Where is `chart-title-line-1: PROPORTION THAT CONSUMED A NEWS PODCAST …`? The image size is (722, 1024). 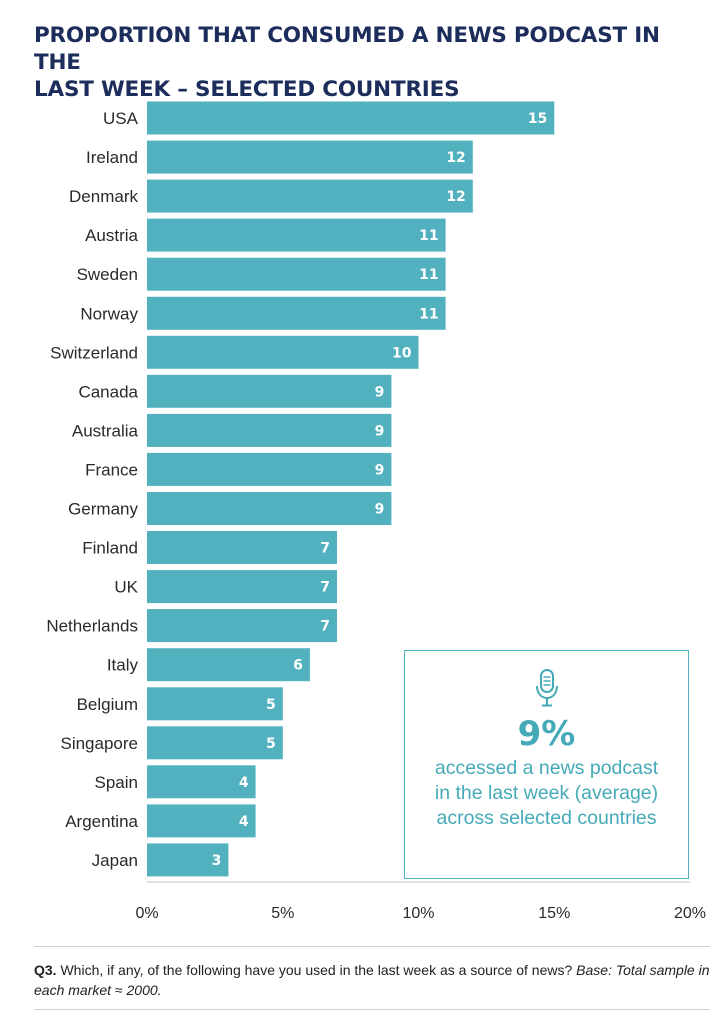
chart-title-line-1: PROPORTION THAT CONSUMED A NEWS PODCAST … is located at coordinates (347, 49).